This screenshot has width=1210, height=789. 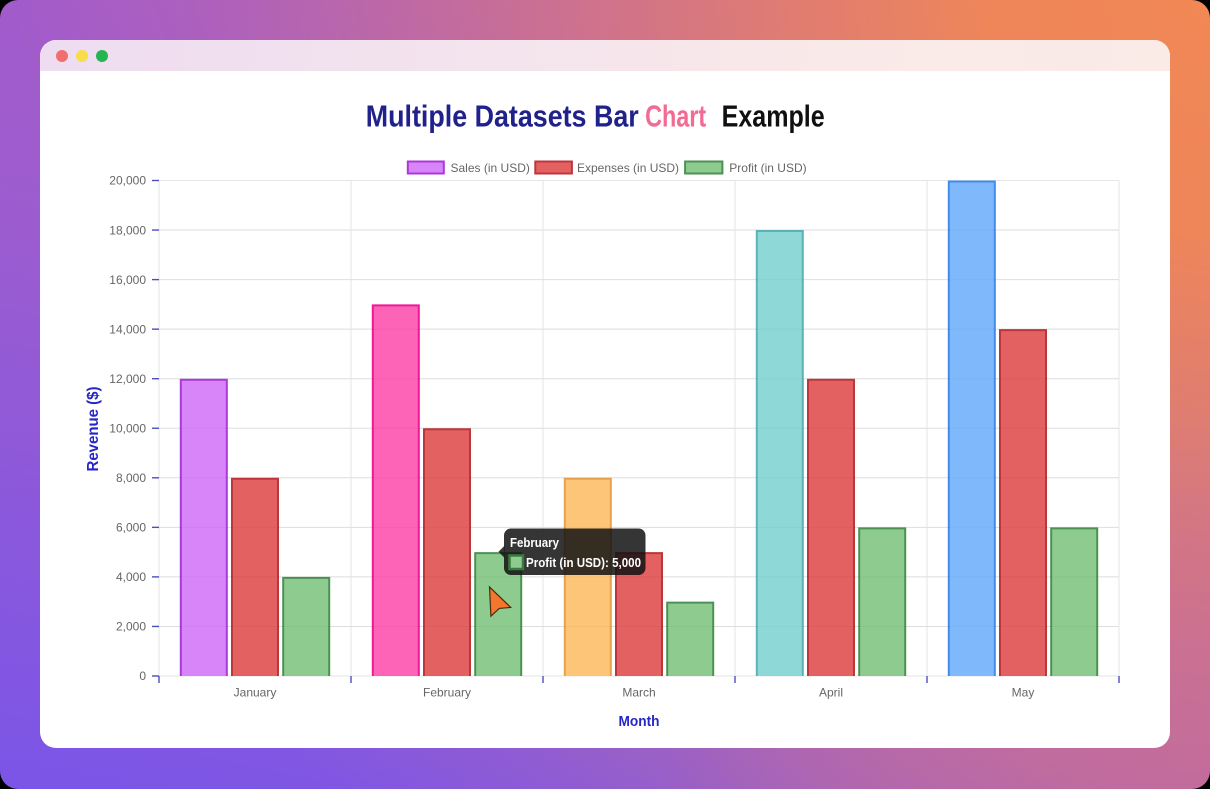 What do you see at coordinates (127, 379) in the screenshot?
I see `svg-text: 12,000` at bounding box center [127, 379].